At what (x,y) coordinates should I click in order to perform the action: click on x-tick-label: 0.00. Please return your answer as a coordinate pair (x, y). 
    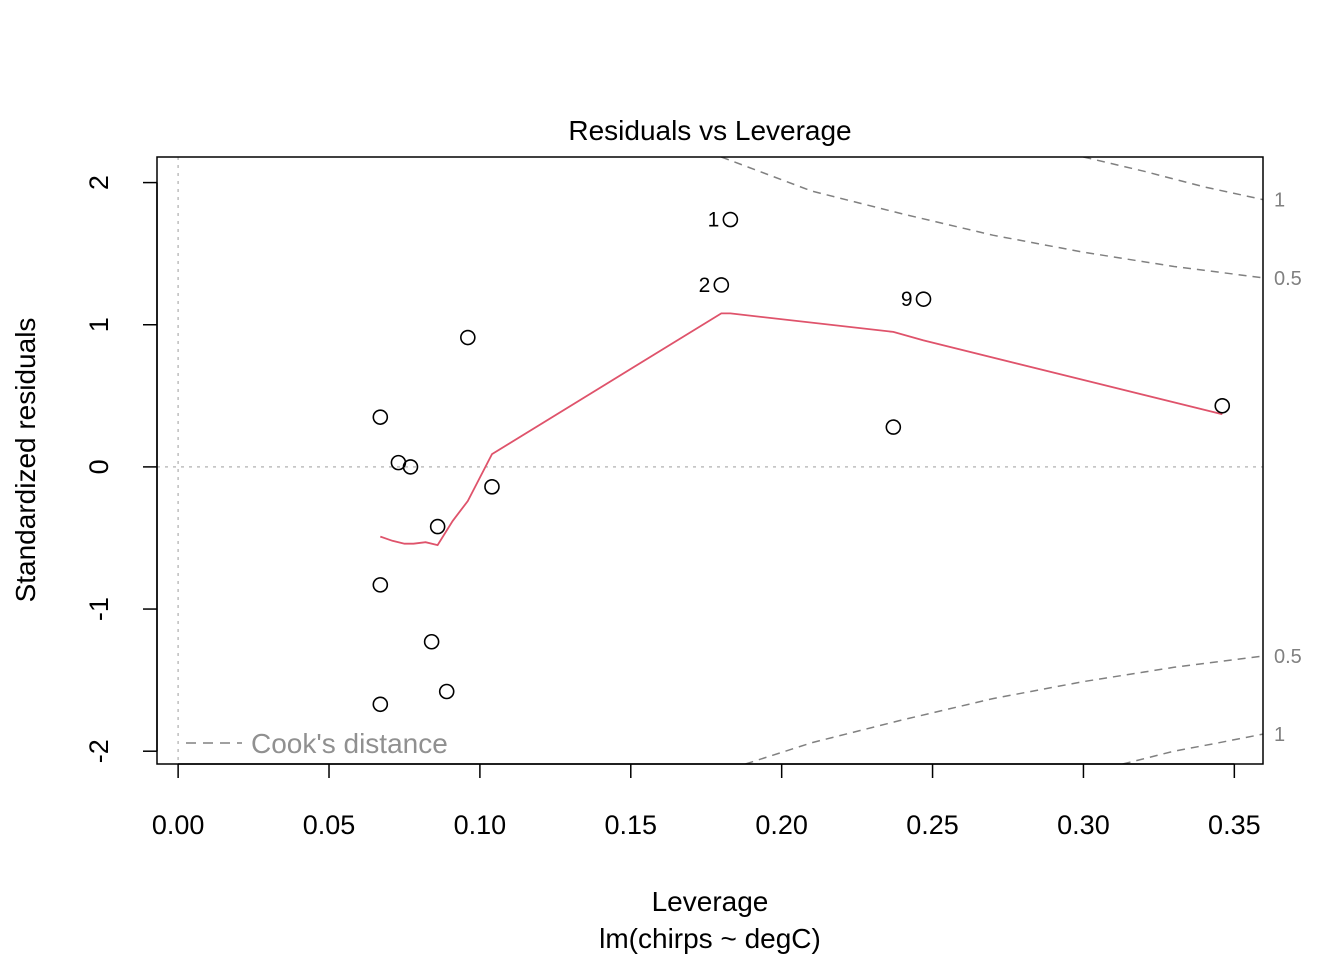
    Looking at the image, I should click on (178, 825).